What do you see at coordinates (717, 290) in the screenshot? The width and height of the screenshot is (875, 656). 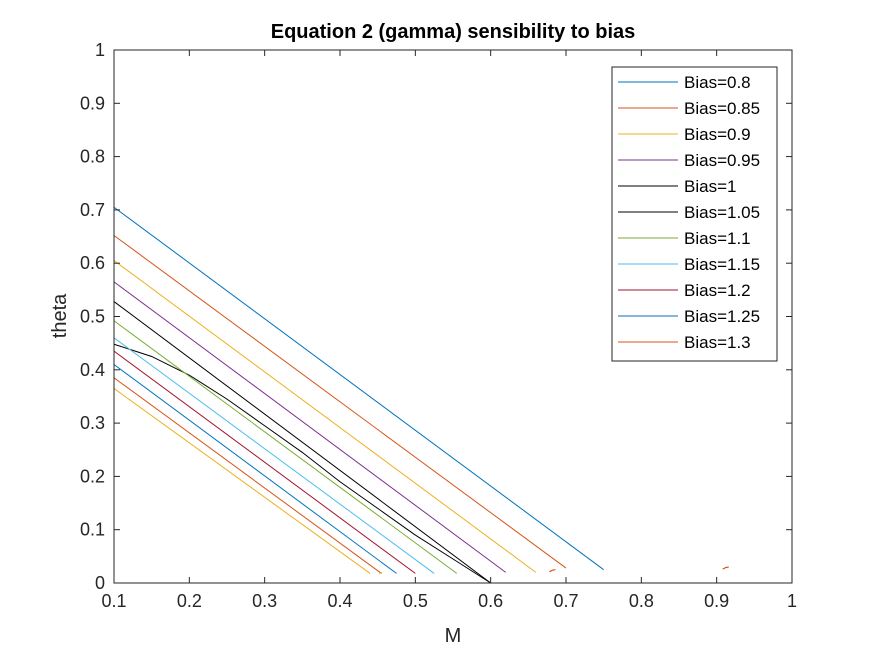 I see `legend-label: Bias=1.2` at bounding box center [717, 290].